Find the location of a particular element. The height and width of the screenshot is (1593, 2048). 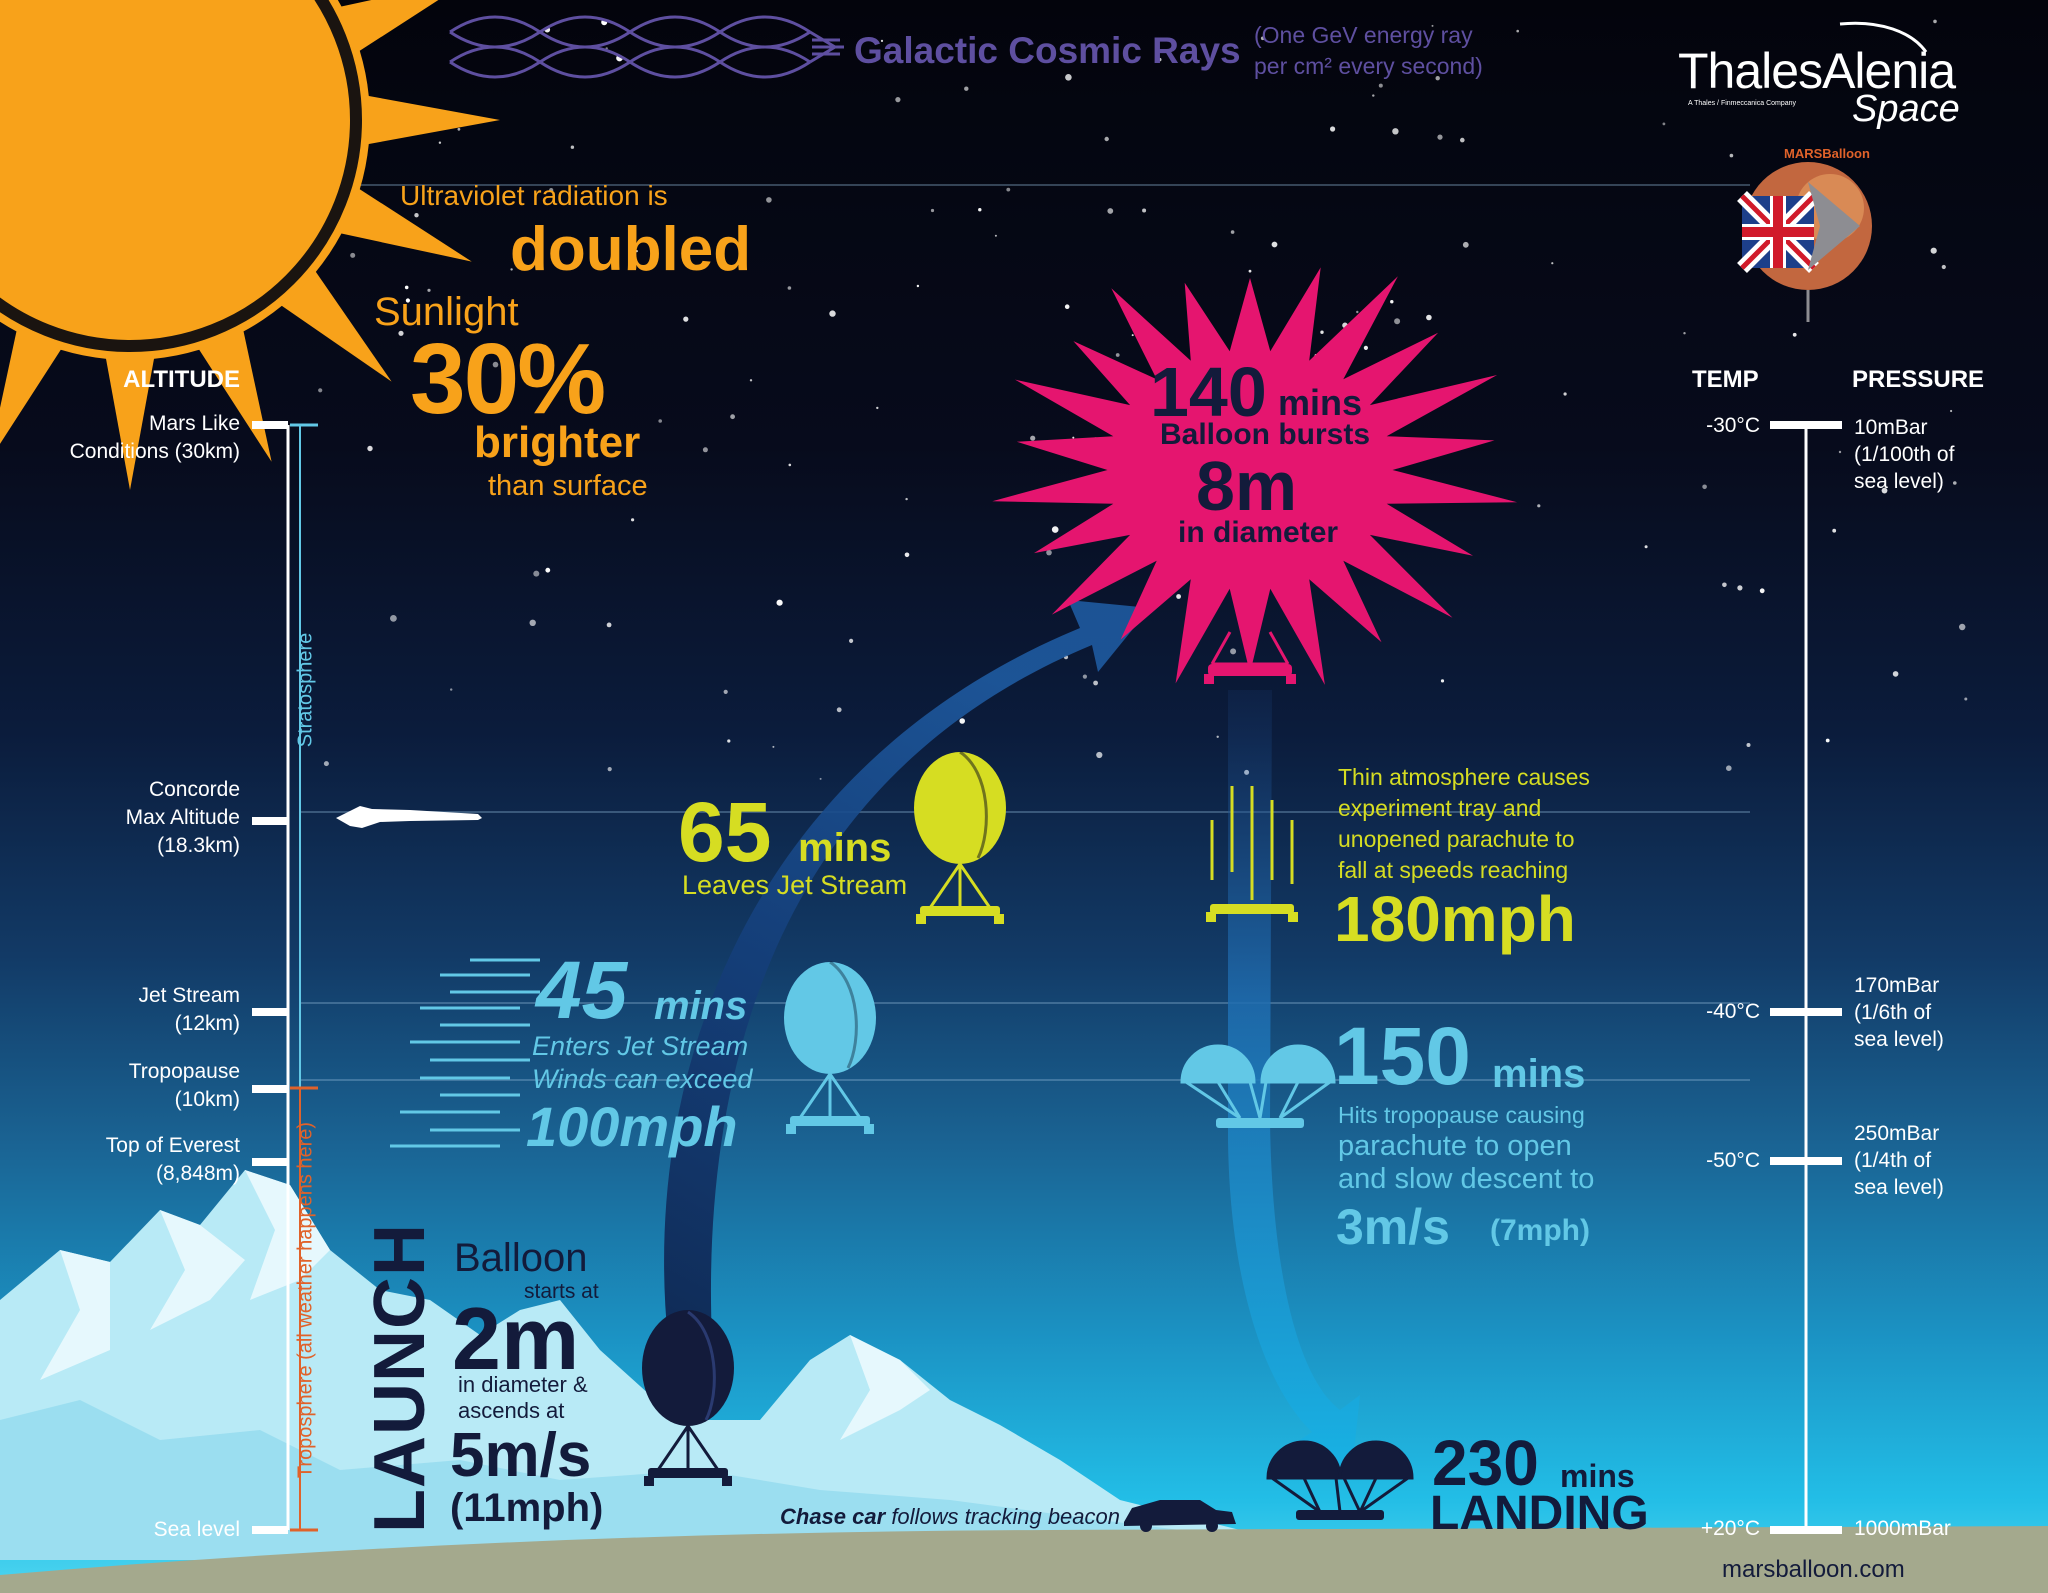

stage-150-speed: 3m/s is located at coordinates (1393, 1227).